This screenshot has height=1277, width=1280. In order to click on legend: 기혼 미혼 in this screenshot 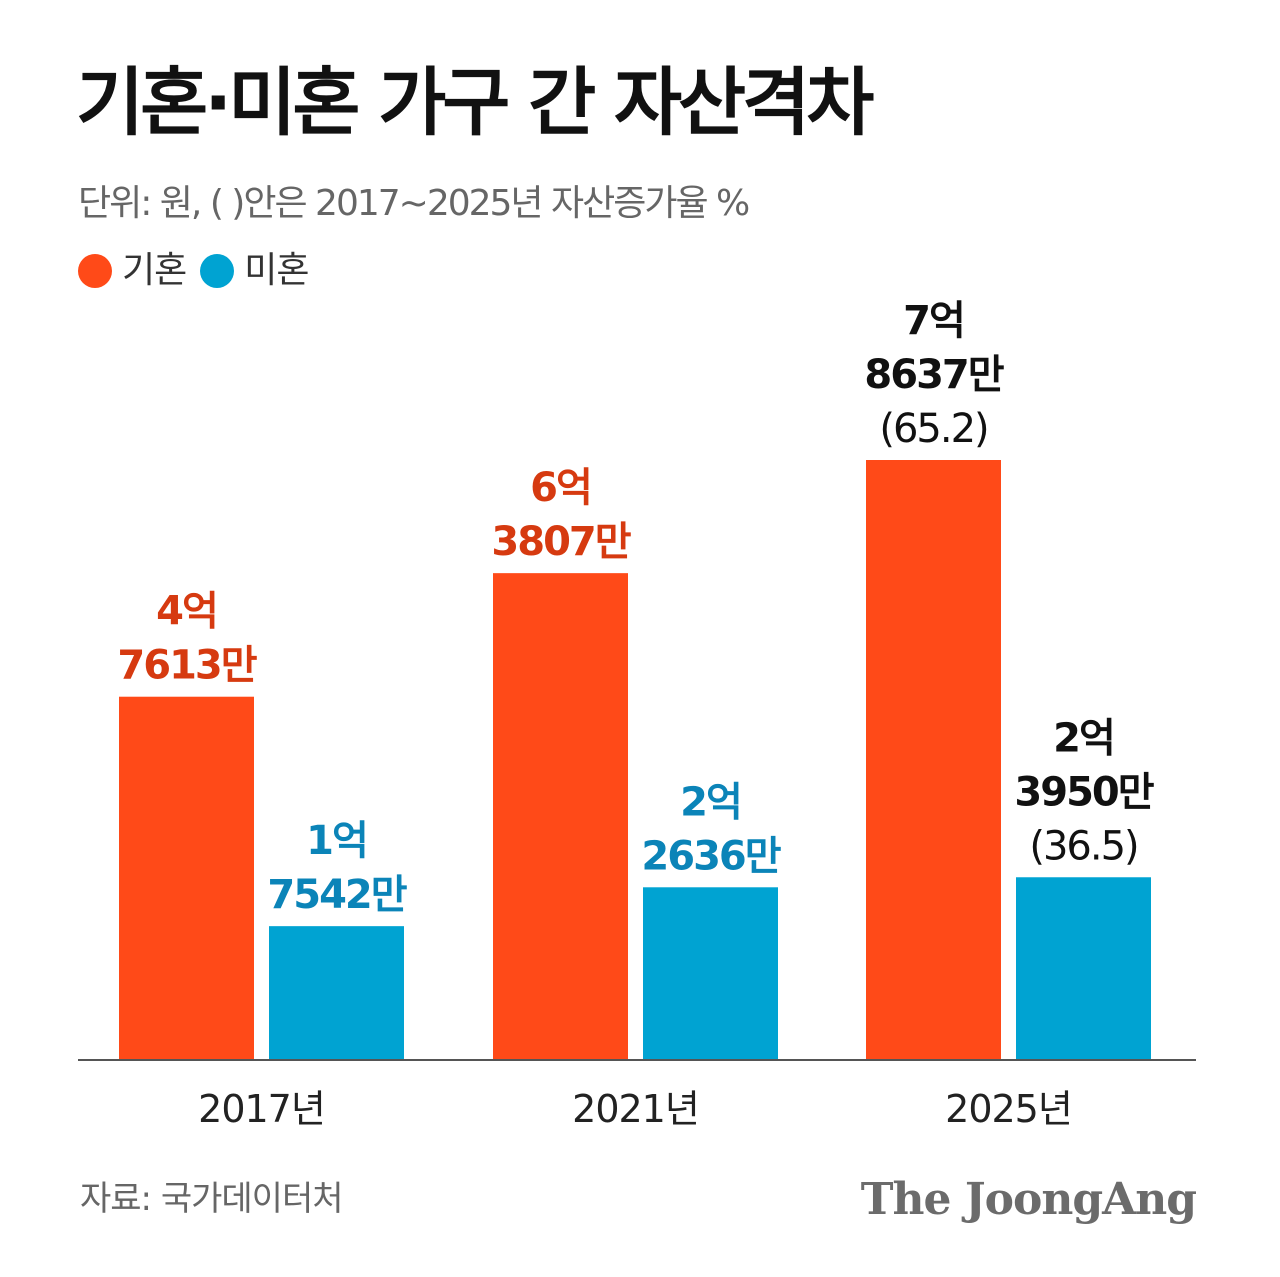, I will do `click(194, 270)`.